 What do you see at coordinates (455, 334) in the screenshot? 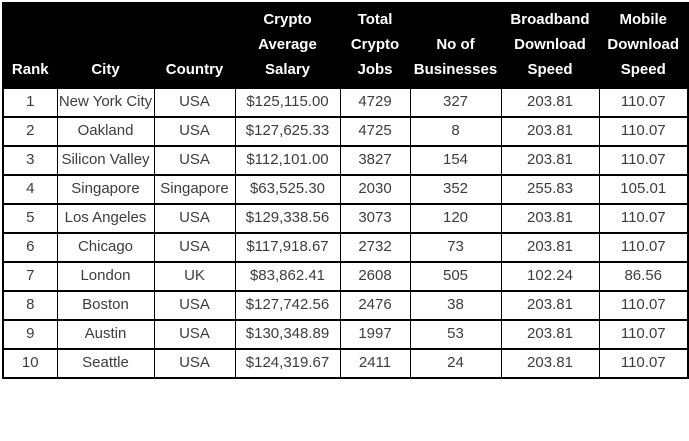
I see `cell: 53` at bounding box center [455, 334].